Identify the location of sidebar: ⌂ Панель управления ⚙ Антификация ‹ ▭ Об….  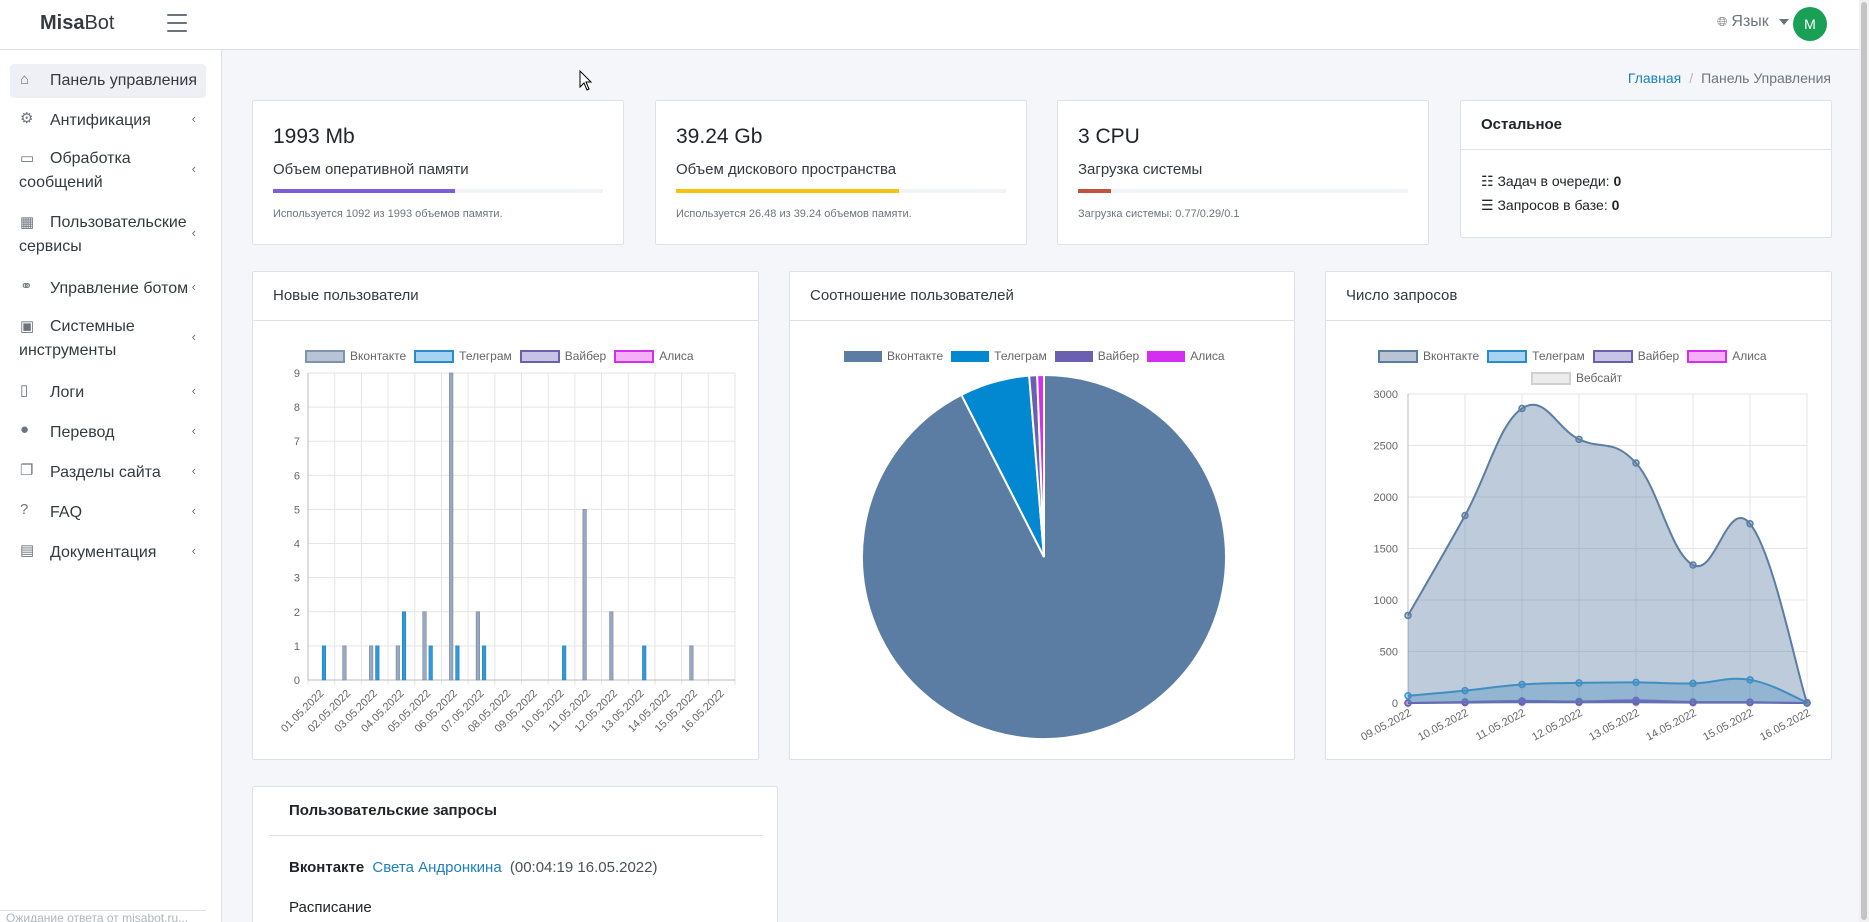
(111, 486).